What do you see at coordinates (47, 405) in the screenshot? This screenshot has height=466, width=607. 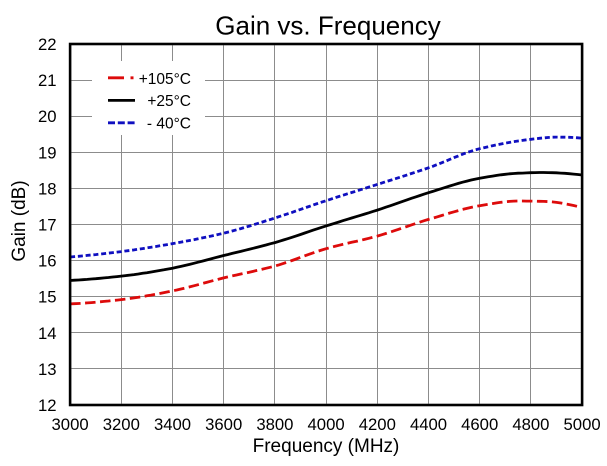 I see `svg-text: 12` at bounding box center [47, 405].